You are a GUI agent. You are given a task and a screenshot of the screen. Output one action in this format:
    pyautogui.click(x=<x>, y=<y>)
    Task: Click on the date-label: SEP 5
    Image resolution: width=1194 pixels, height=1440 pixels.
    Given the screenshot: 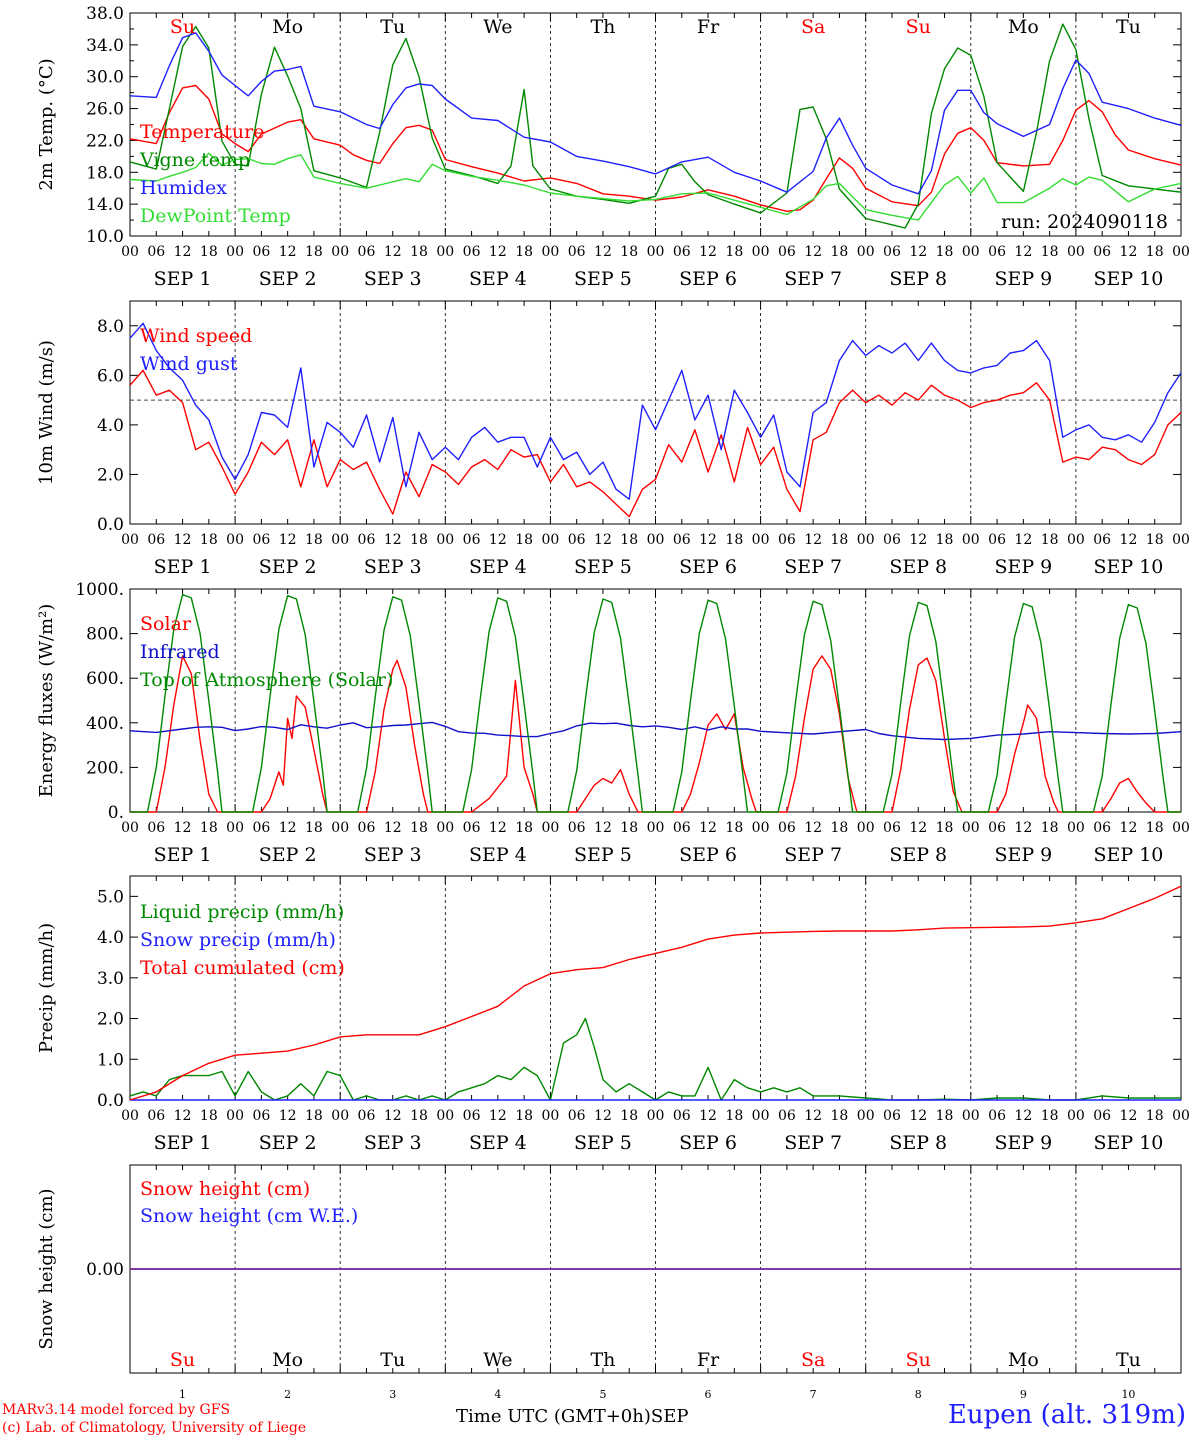 What is the action you would take?
    pyautogui.click(x=603, y=1143)
    